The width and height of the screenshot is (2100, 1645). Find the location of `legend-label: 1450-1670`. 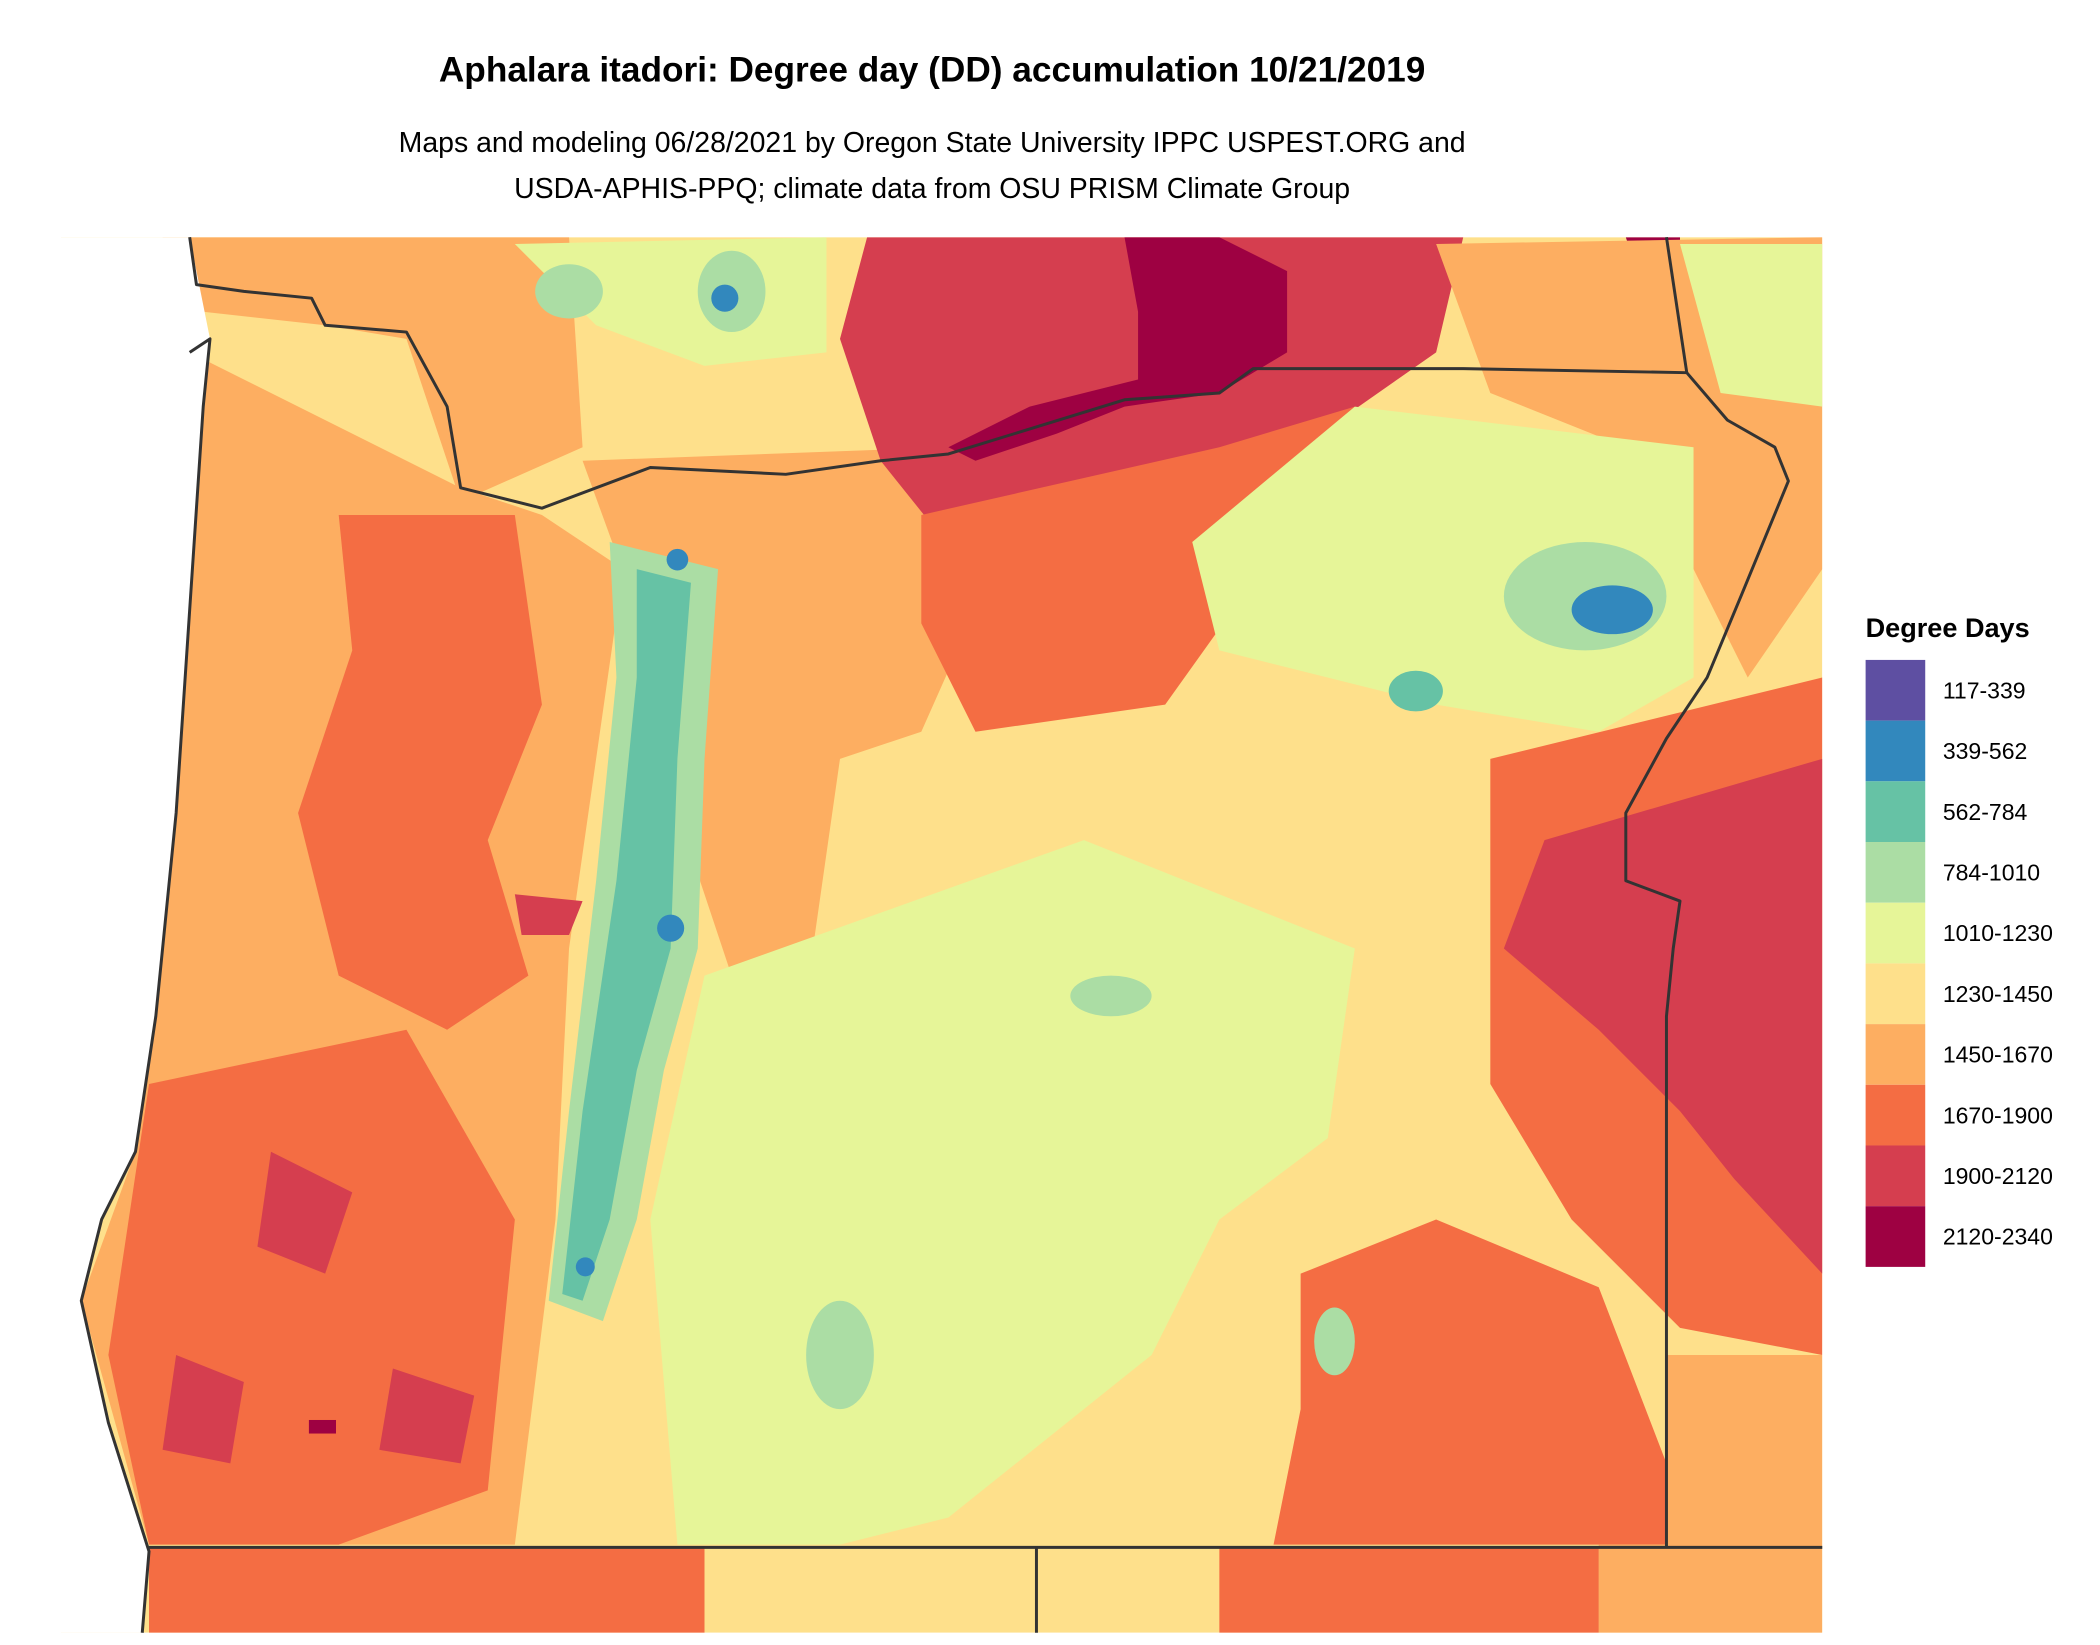

legend-label: 1450-1670 is located at coordinates (1998, 1055).